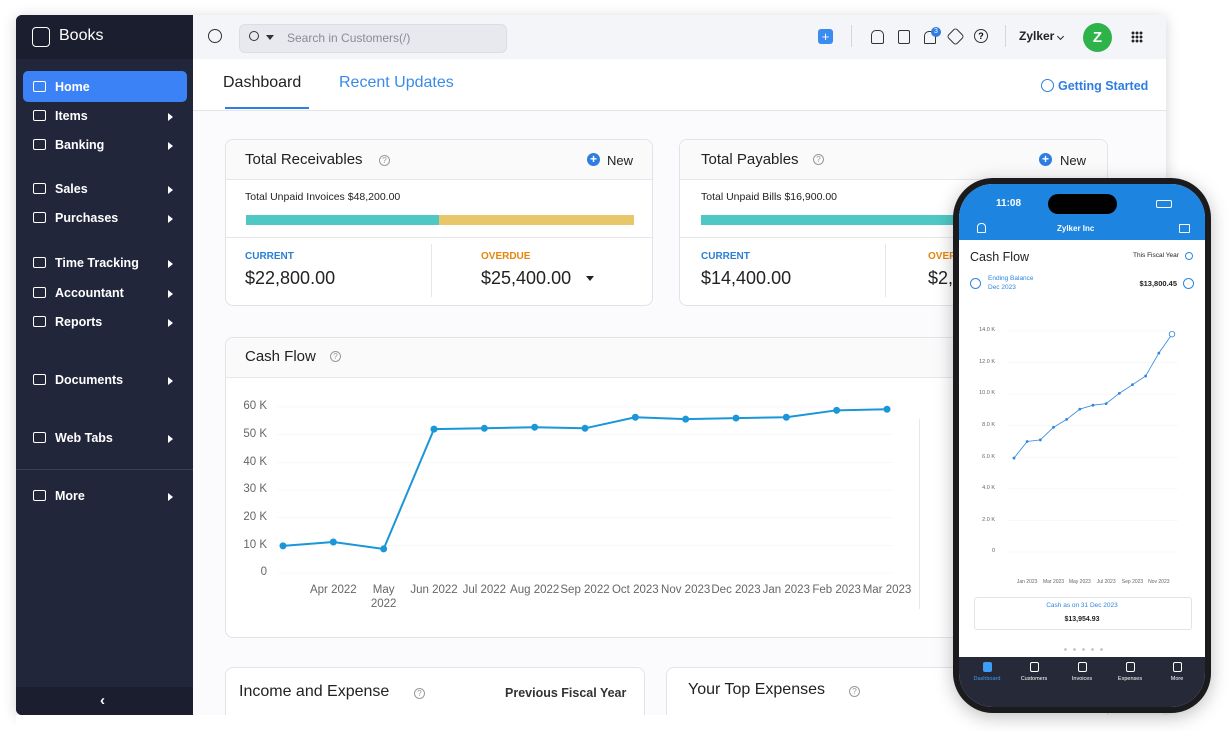  What do you see at coordinates (89, 380) in the screenshot?
I see `nav-item: Documents` at bounding box center [89, 380].